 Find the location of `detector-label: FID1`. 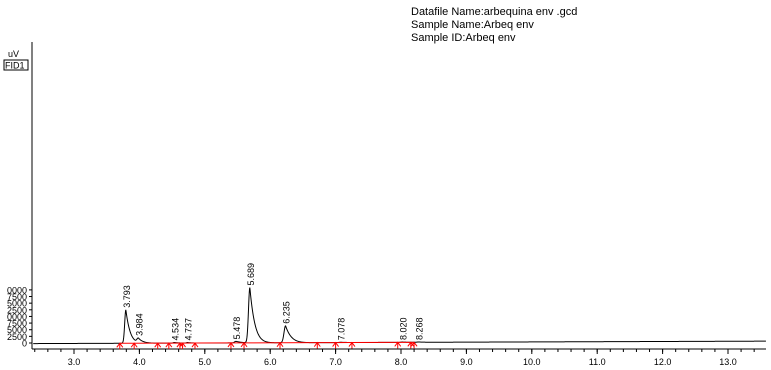

detector-label: FID1 is located at coordinates (15, 66).